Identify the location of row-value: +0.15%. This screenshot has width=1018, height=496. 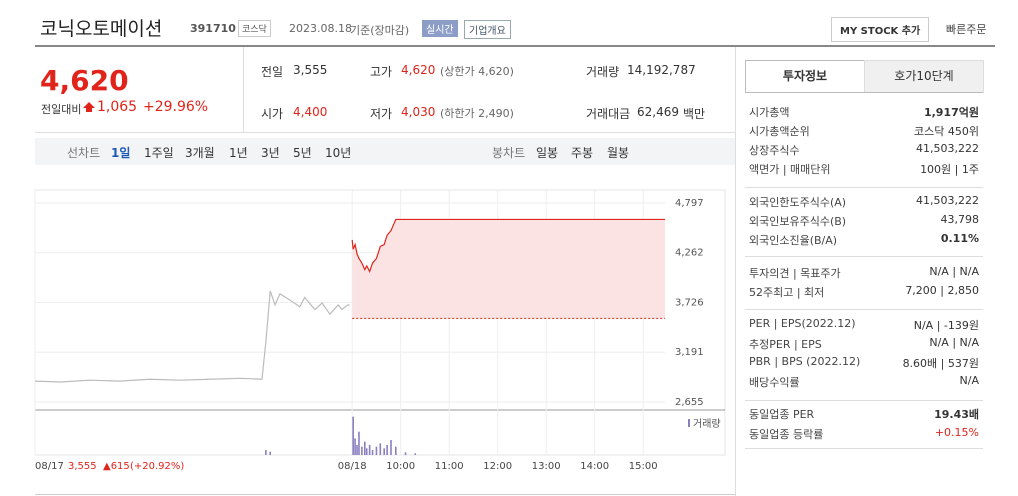
(956, 432).